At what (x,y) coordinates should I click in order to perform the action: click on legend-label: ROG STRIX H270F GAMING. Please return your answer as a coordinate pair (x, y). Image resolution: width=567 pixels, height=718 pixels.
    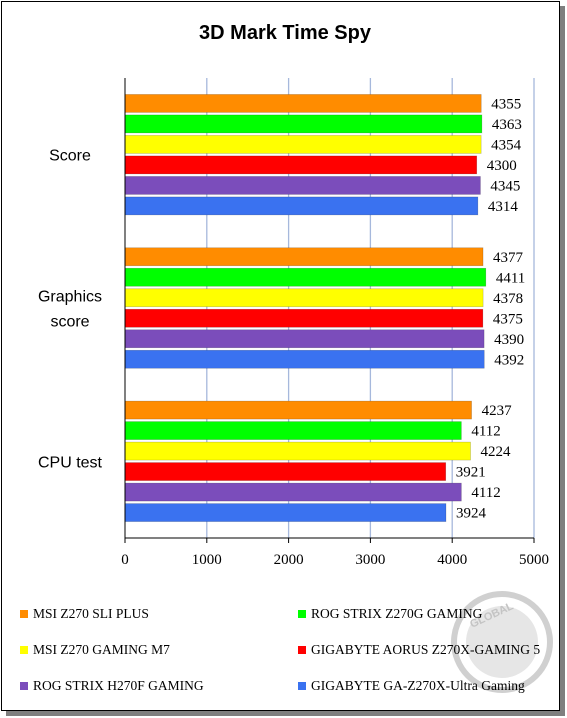
    Looking at the image, I should click on (118, 685).